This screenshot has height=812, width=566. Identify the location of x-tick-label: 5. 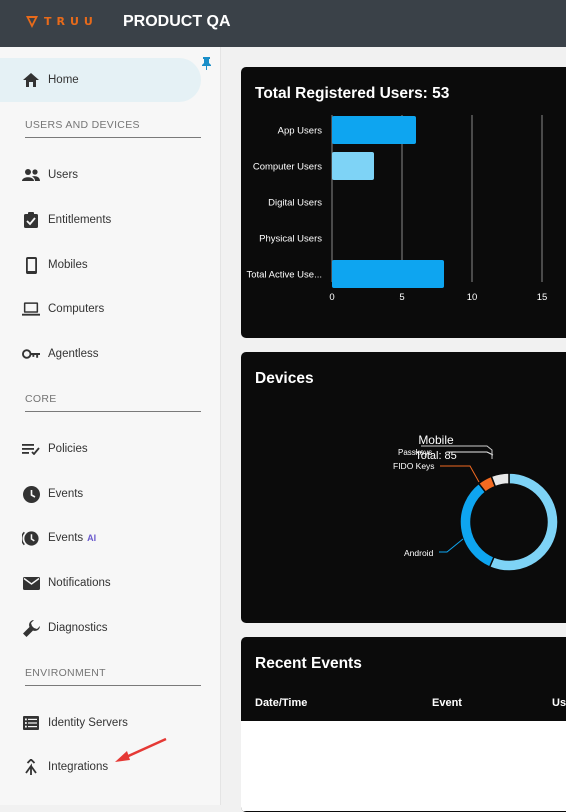
(401, 297).